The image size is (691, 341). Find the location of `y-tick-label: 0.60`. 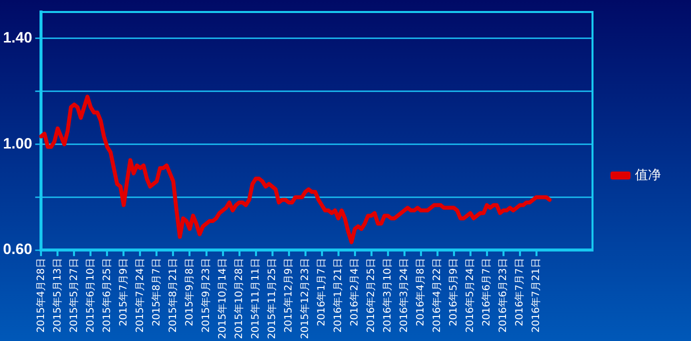

y-tick-label: 0.60 is located at coordinates (17, 249).